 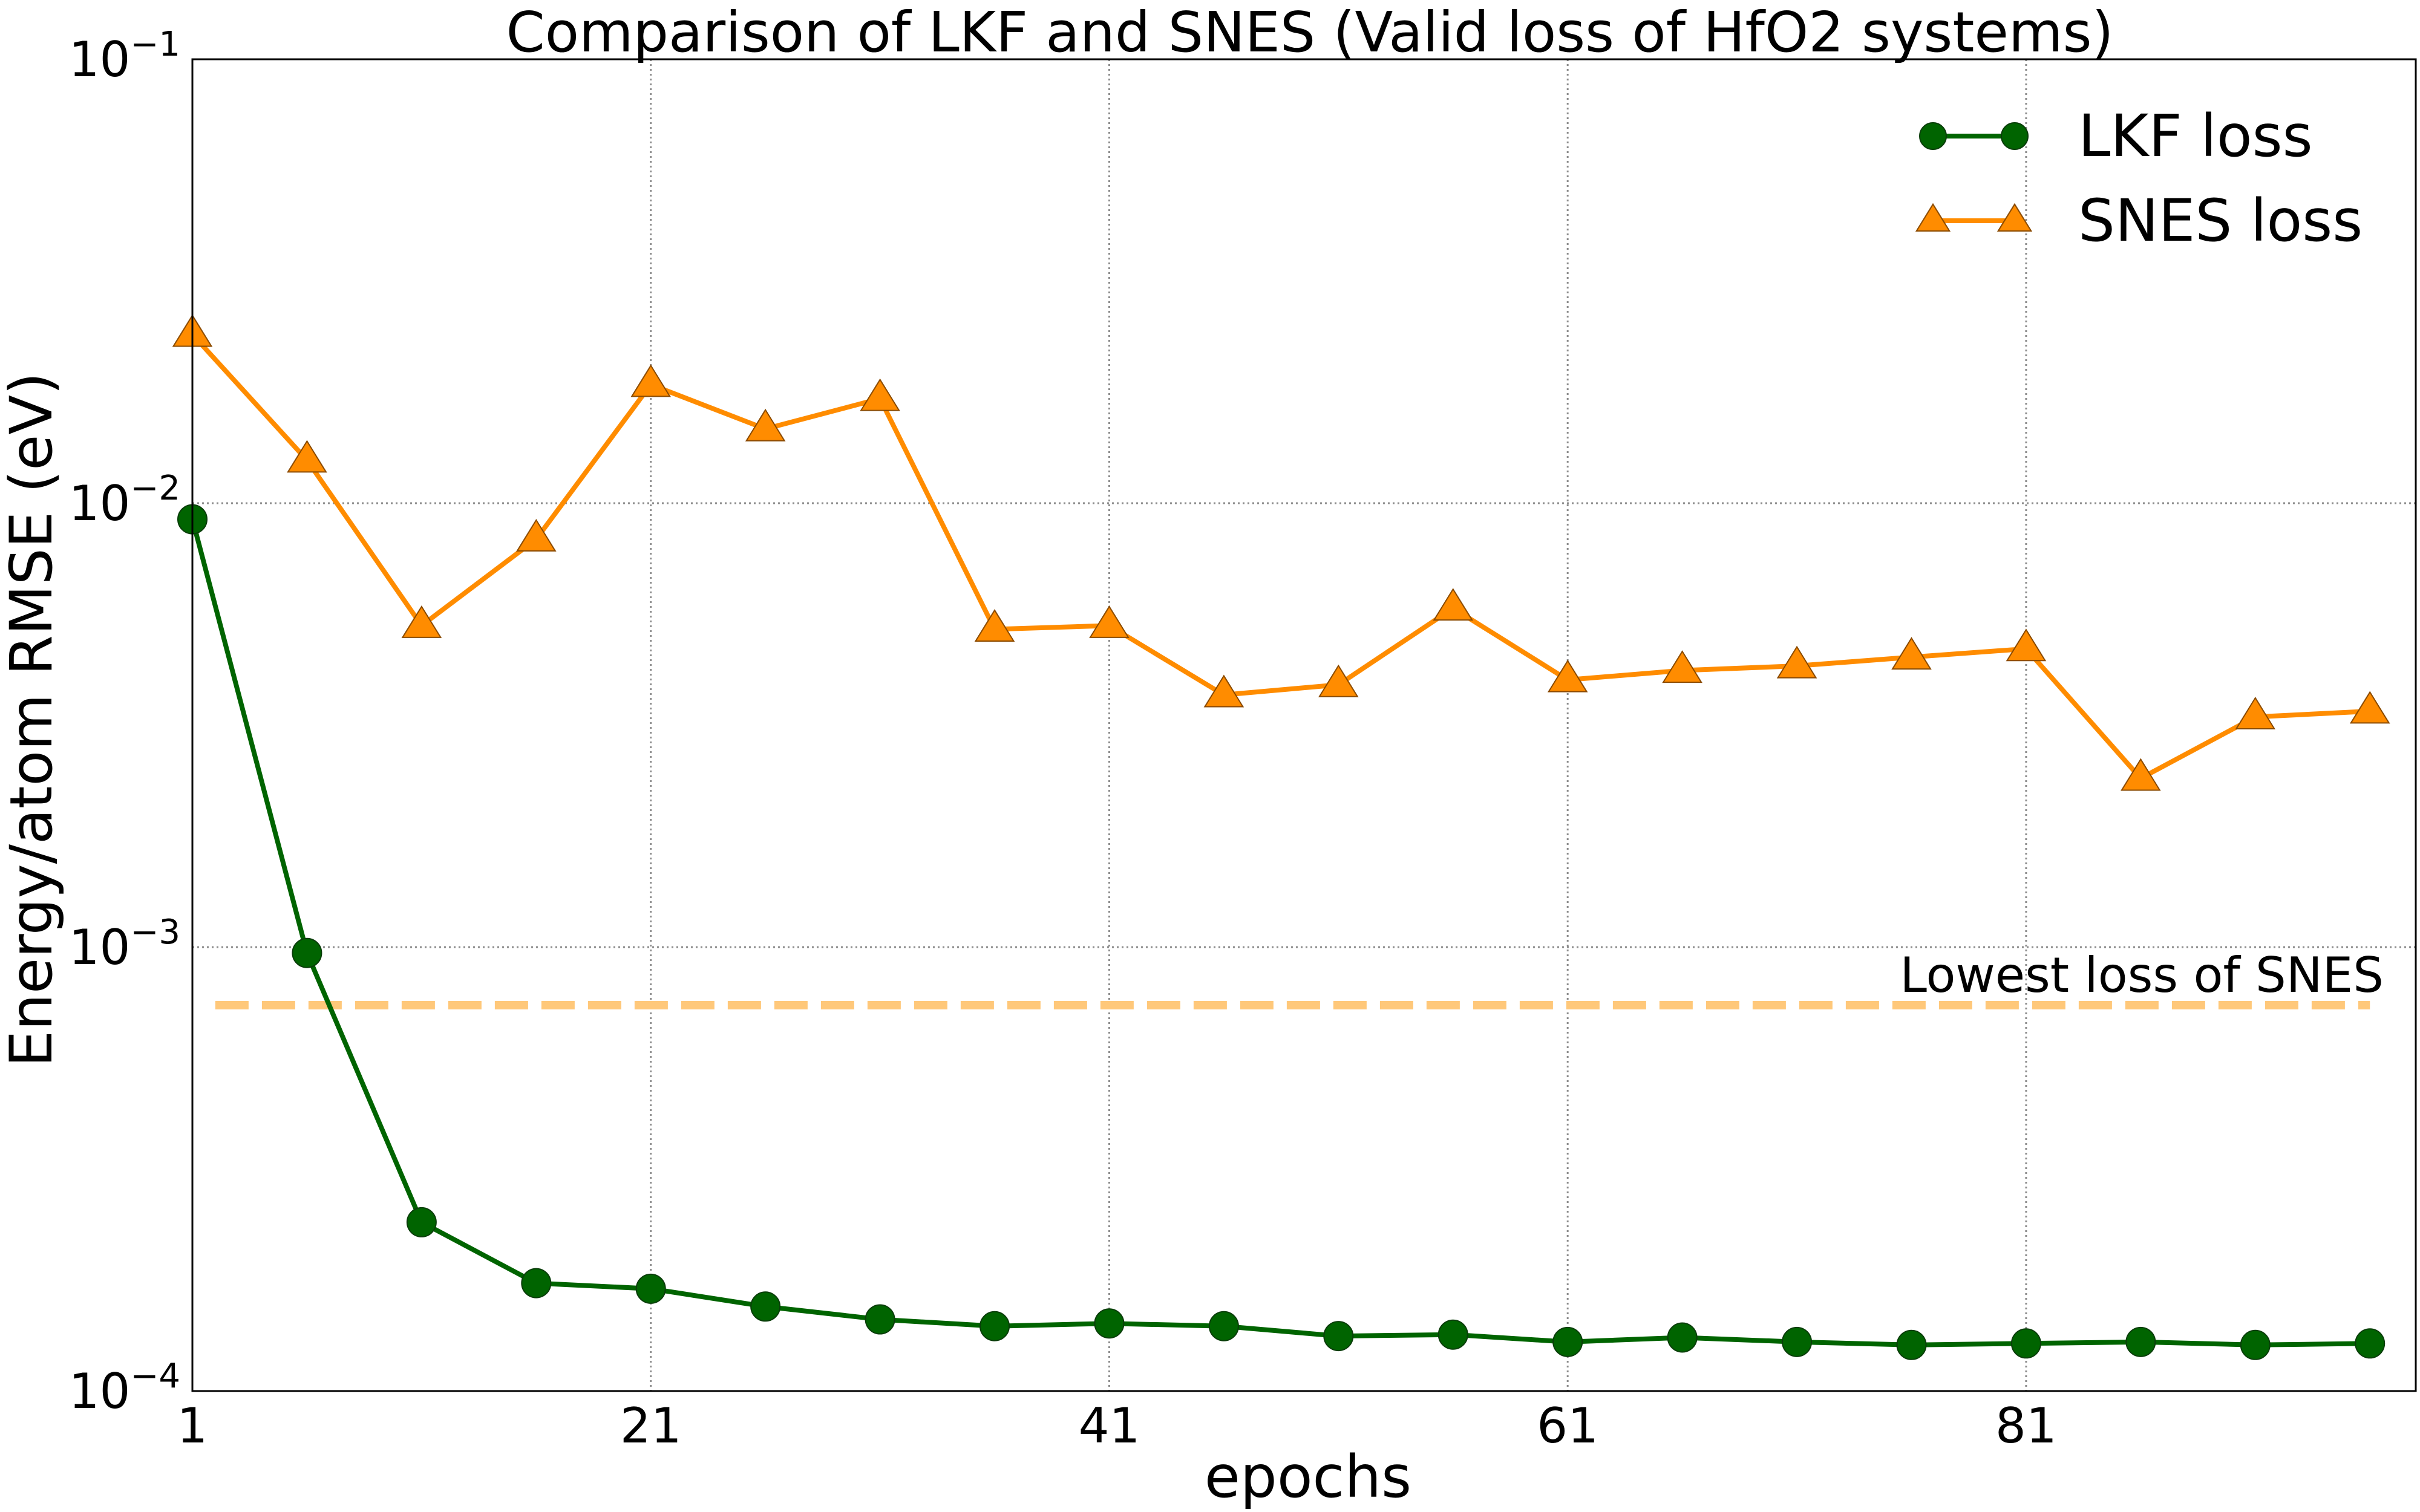 What do you see at coordinates (192, 1426) in the screenshot?
I see `x-tick-label: 1` at bounding box center [192, 1426].